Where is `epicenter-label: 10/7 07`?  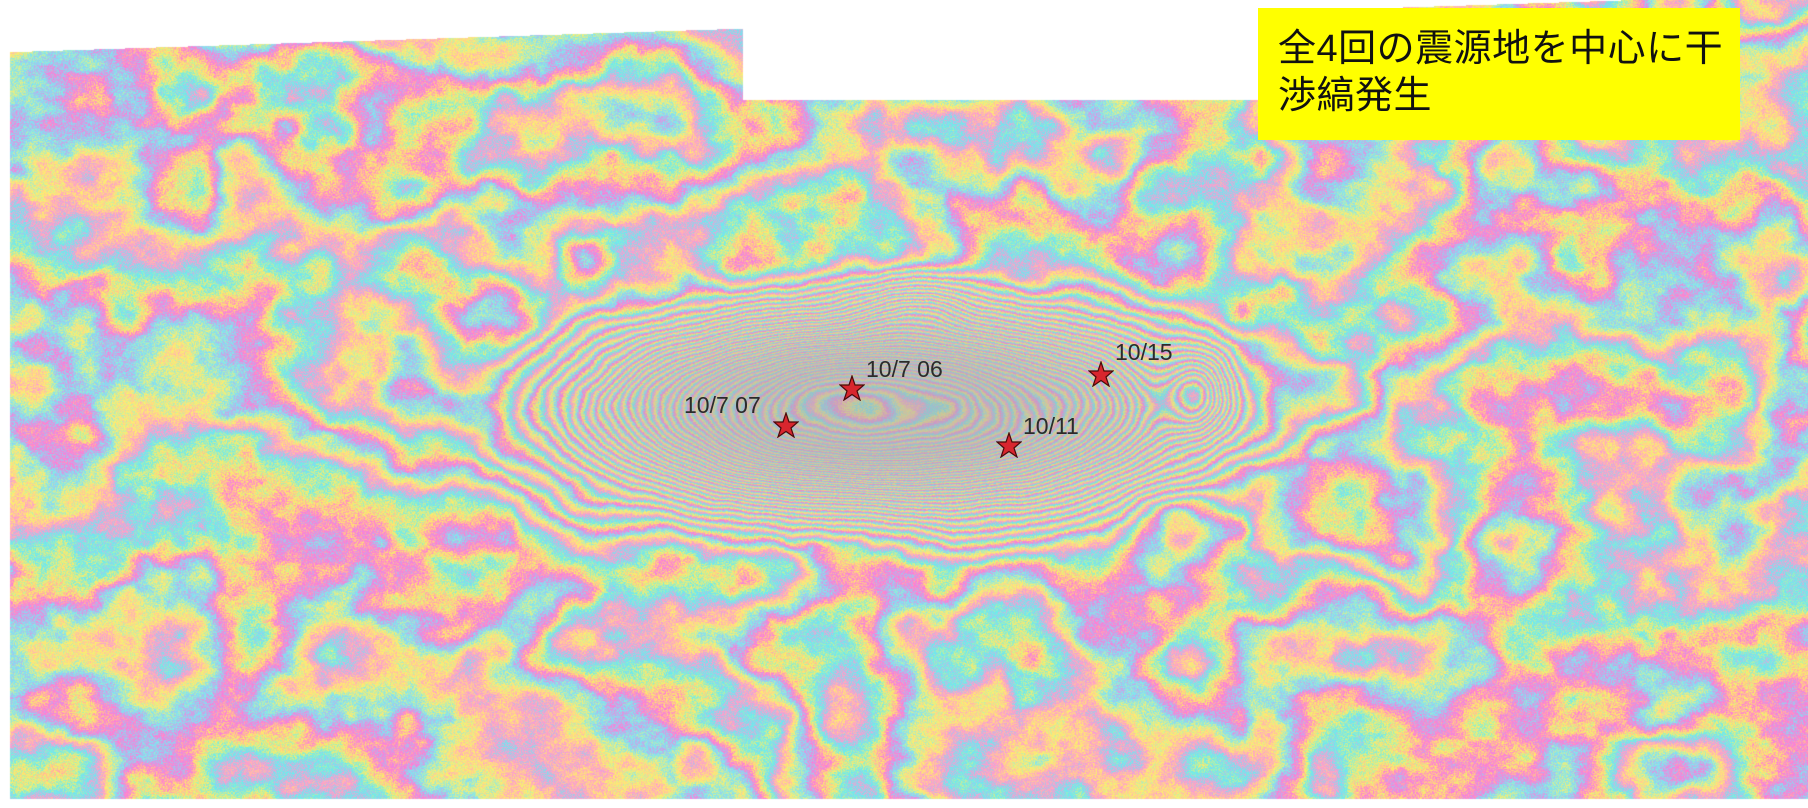
epicenter-label: 10/7 07 is located at coordinates (722, 405).